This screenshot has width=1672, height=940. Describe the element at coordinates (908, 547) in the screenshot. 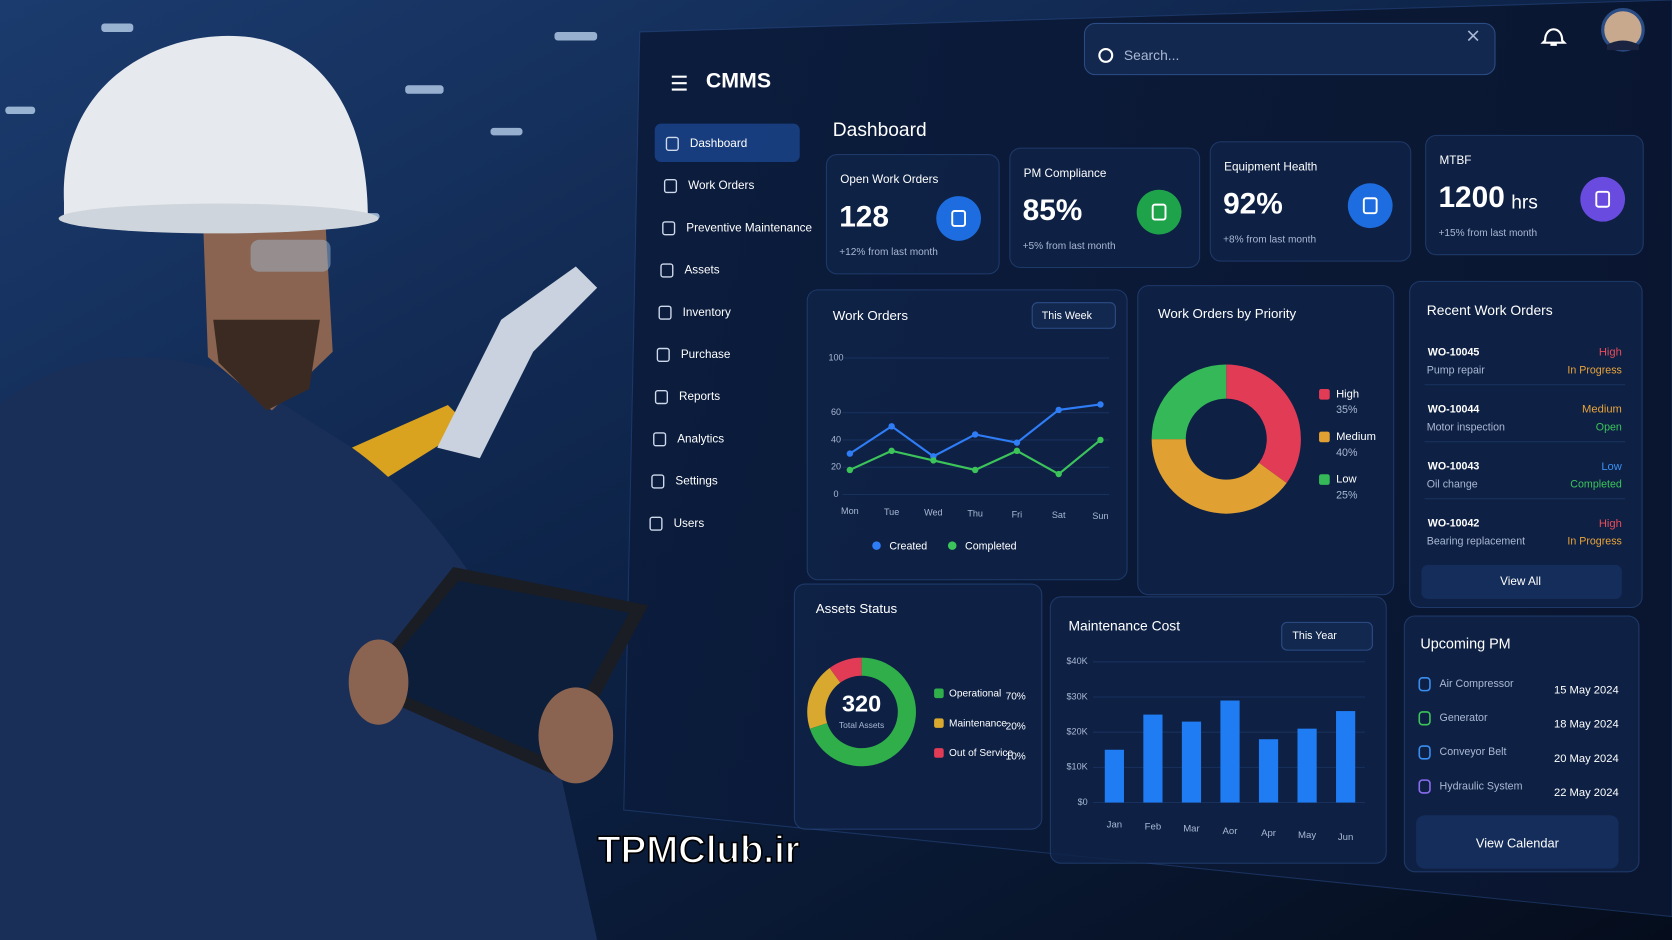

I see `legend-label: Created` at that location.